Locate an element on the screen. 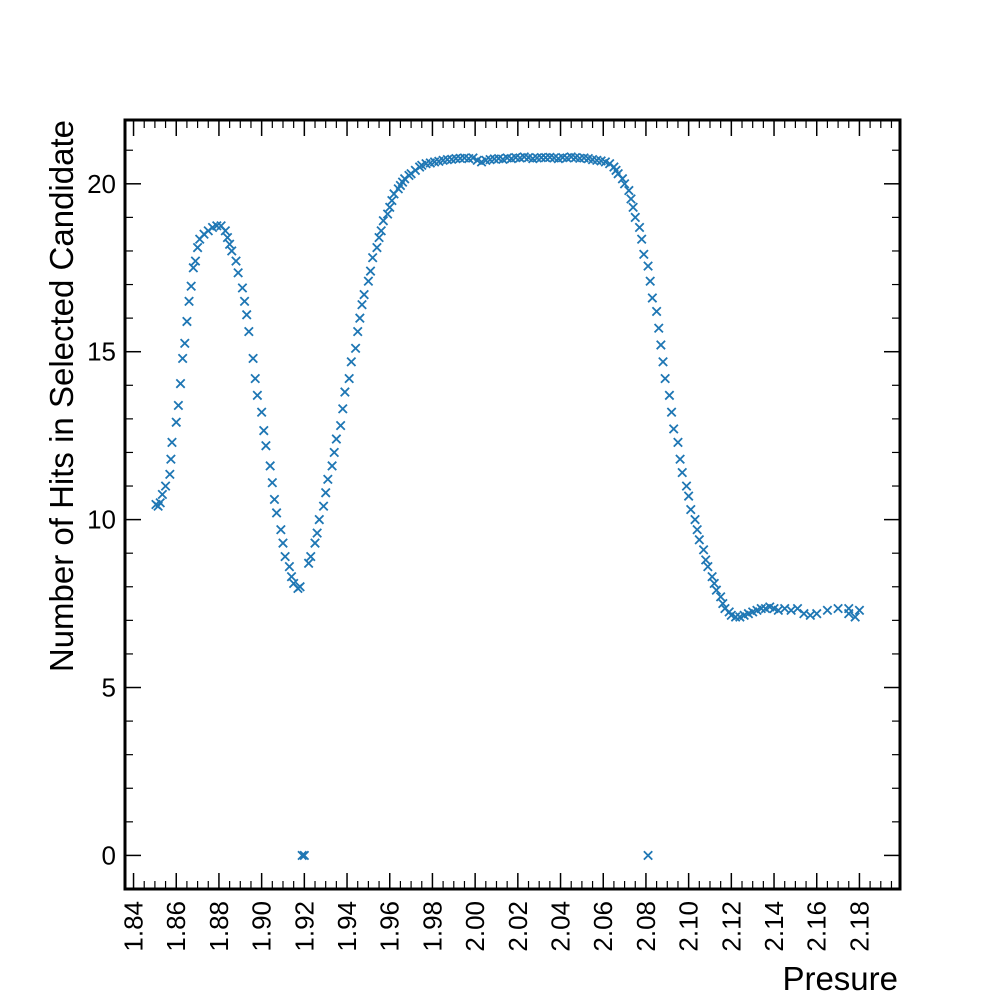 Image resolution: width=1000 pixels, height=1000 pixels. y-tick-label: 15 is located at coordinates (101, 352).